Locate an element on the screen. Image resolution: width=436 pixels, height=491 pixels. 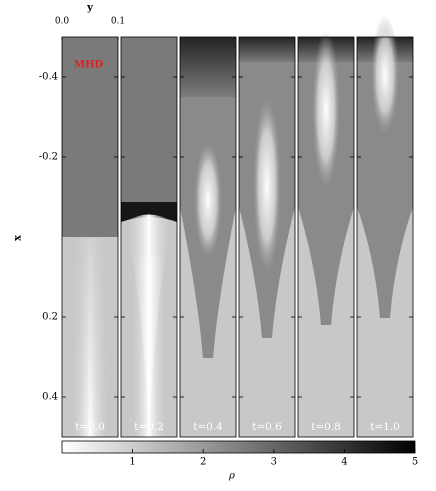
colorbar is located at coordinates (238, 447).